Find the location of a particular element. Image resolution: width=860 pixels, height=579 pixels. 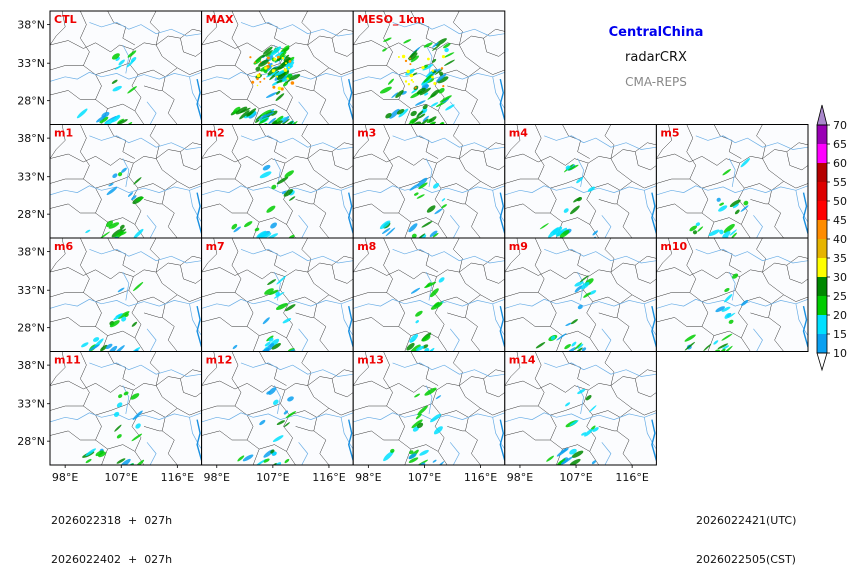

panel-label: MAX is located at coordinates (220, 19).